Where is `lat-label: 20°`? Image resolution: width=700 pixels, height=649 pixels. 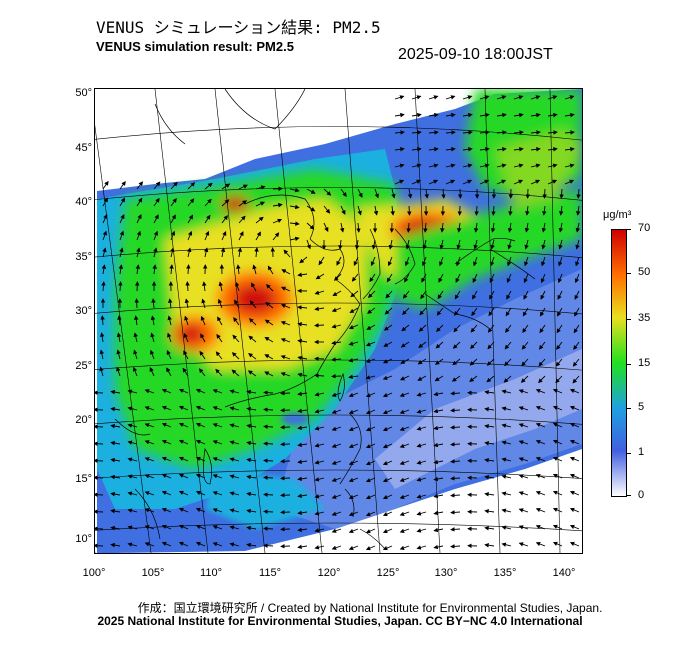 lat-label: 20° is located at coordinates (83, 420).